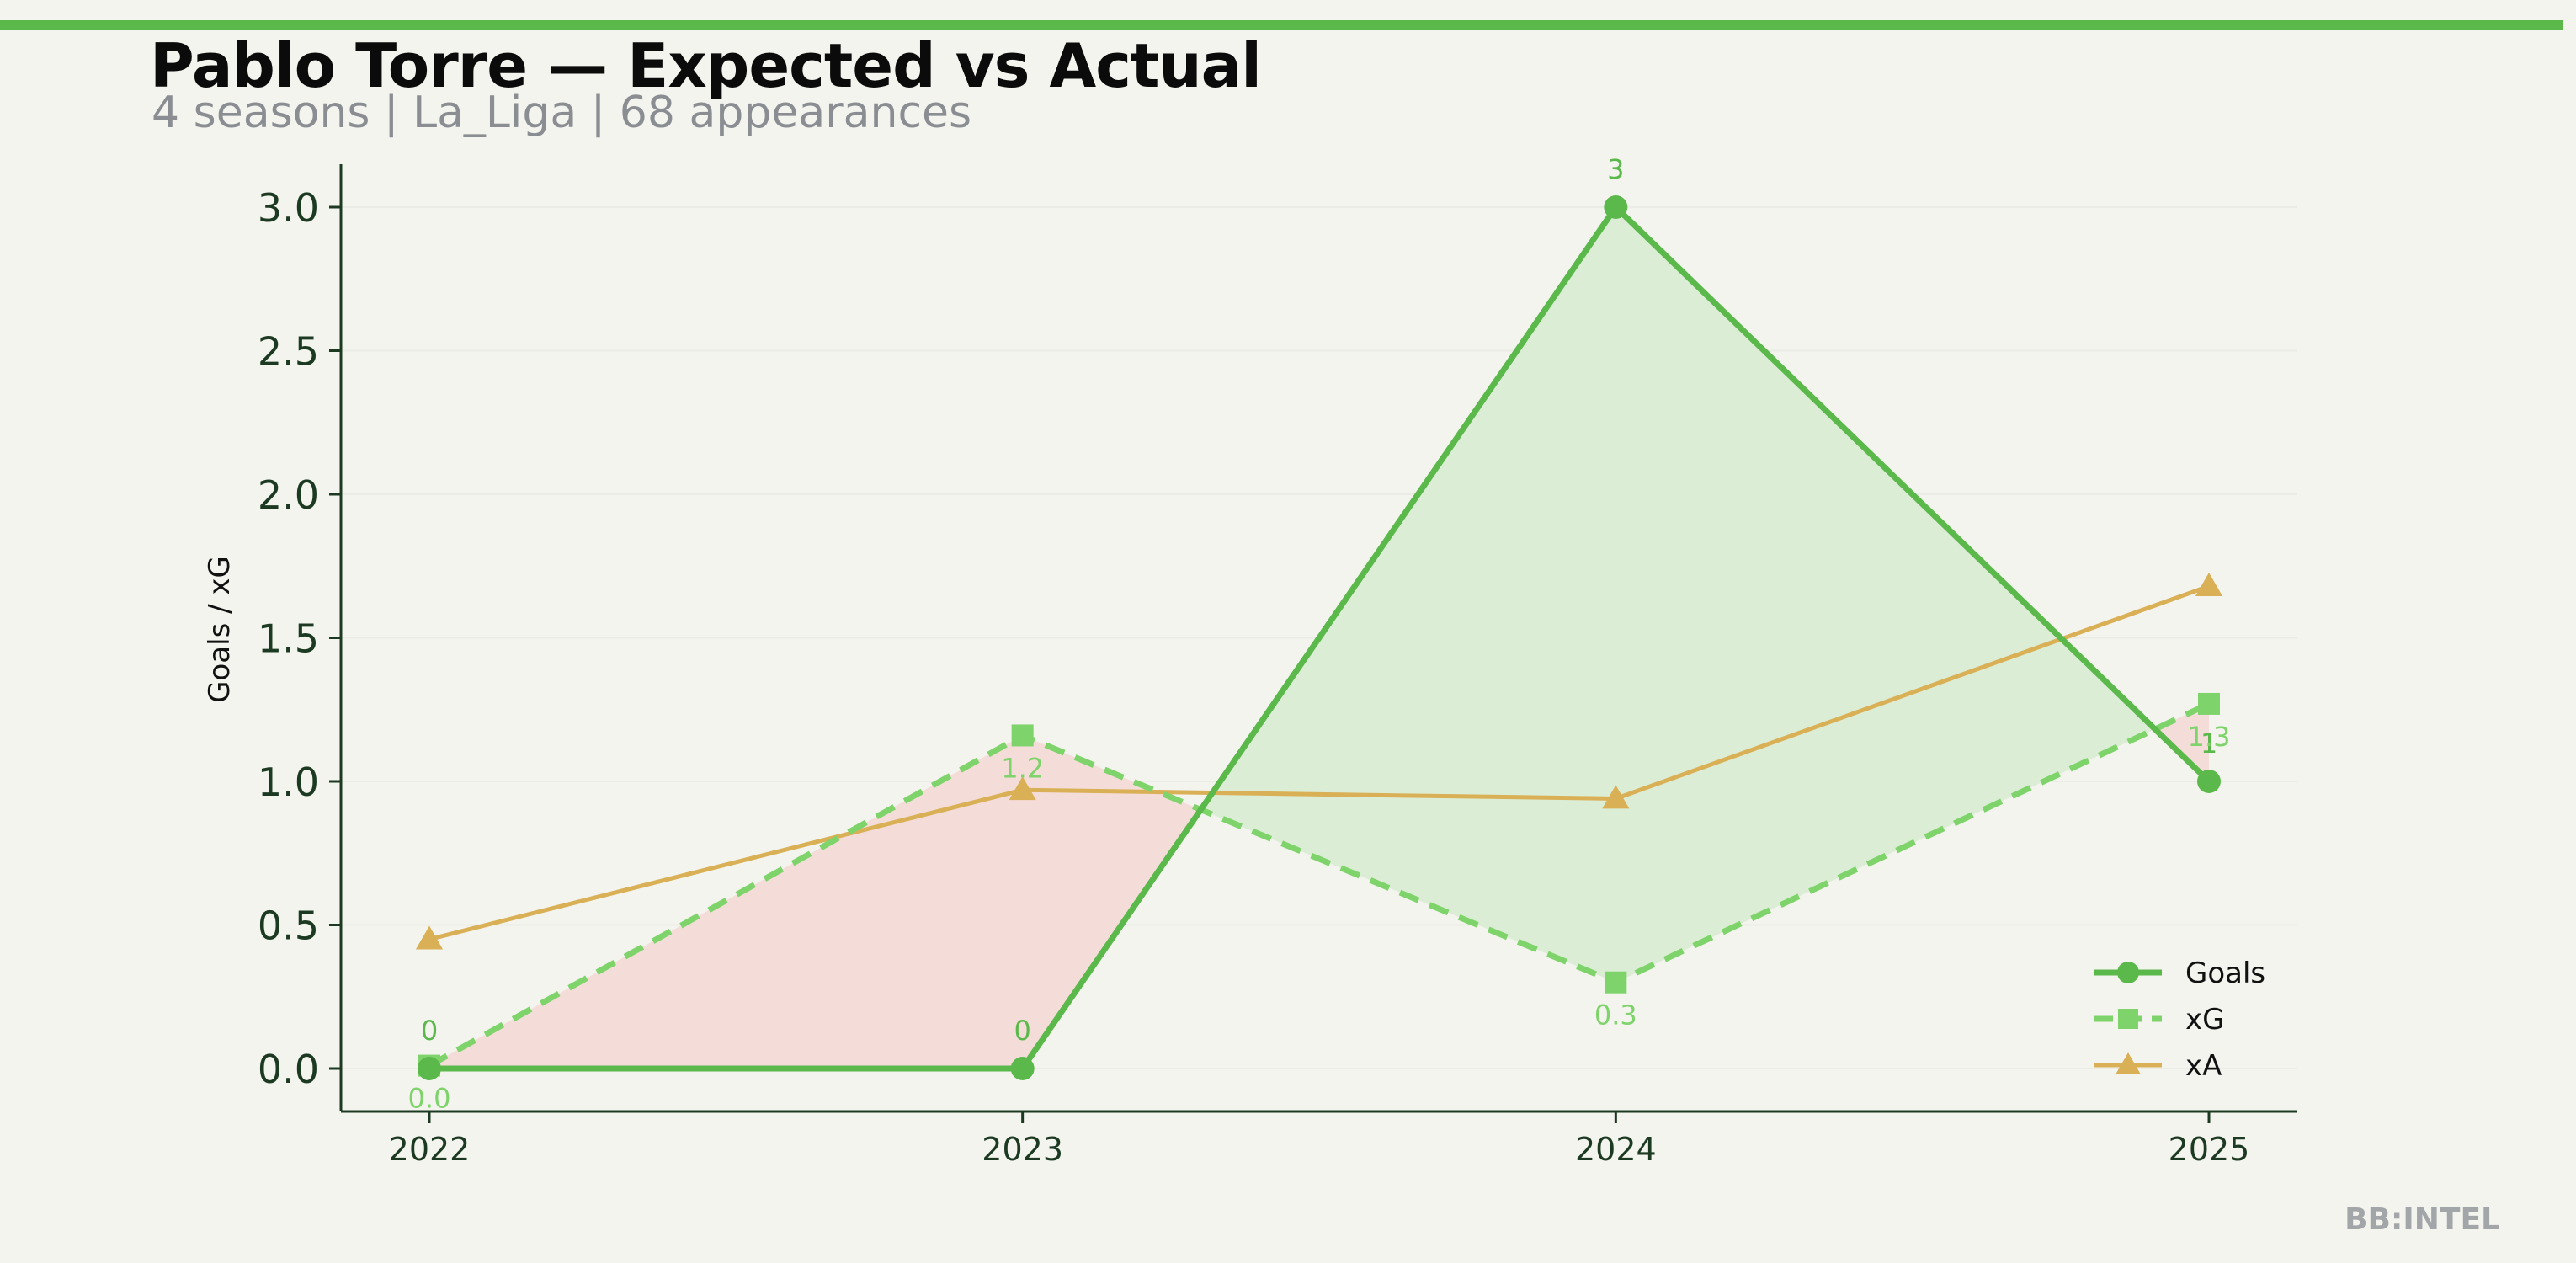 This screenshot has width=2576, height=1263. What do you see at coordinates (220, 629) in the screenshot?
I see `y-axis-label: Goals / xG` at bounding box center [220, 629].